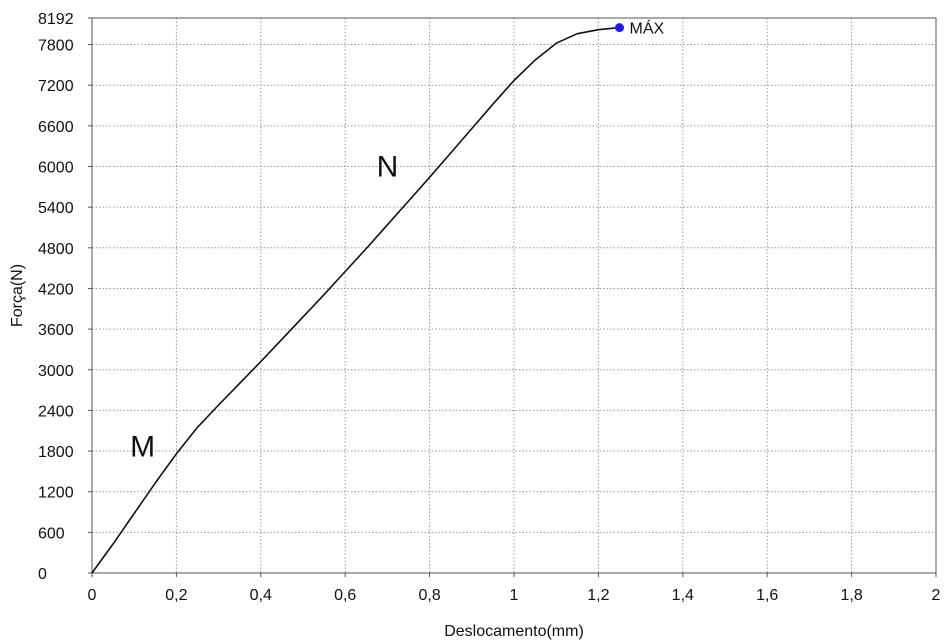 Image resolution: width=948 pixels, height=643 pixels. I want to click on y-tick-label: 3600, so click(56, 330).